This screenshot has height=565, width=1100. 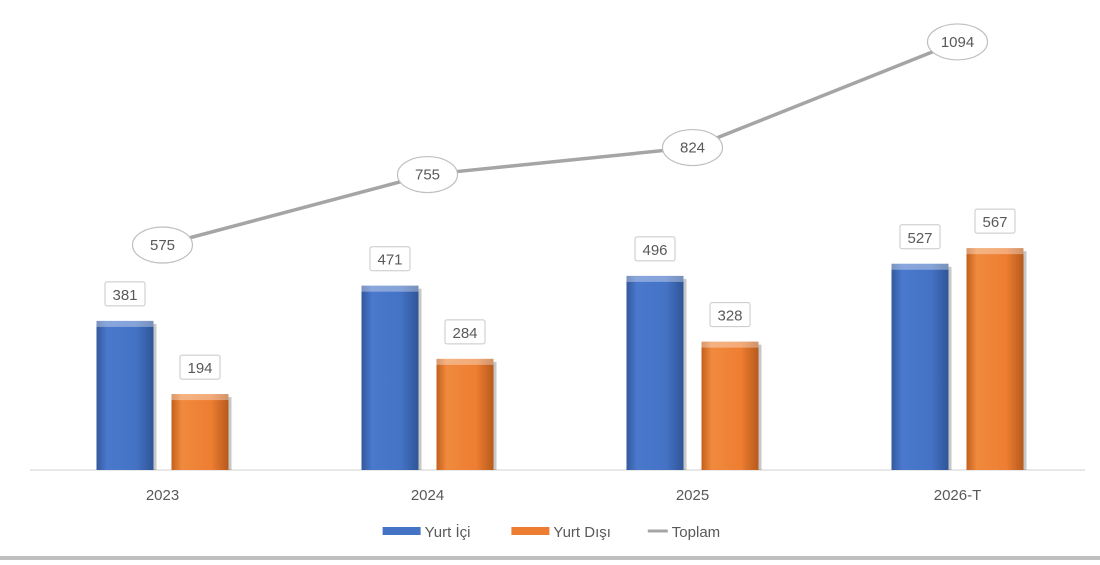 What do you see at coordinates (692, 495) in the screenshot?
I see `x-tick-label: 2025` at bounding box center [692, 495].